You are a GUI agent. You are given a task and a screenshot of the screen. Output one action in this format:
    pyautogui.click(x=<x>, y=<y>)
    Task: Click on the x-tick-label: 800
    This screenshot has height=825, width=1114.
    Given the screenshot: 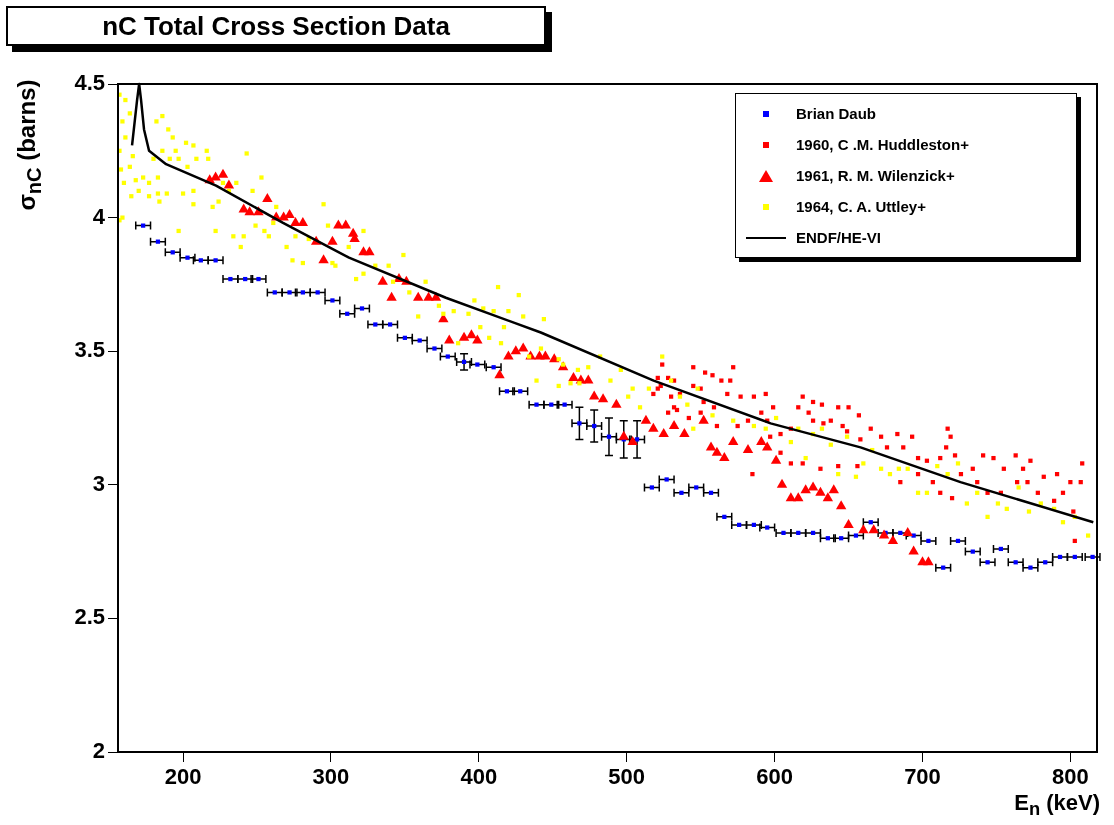 What is the action you would take?
    pyautogui.click(x=1070, y=777)
    